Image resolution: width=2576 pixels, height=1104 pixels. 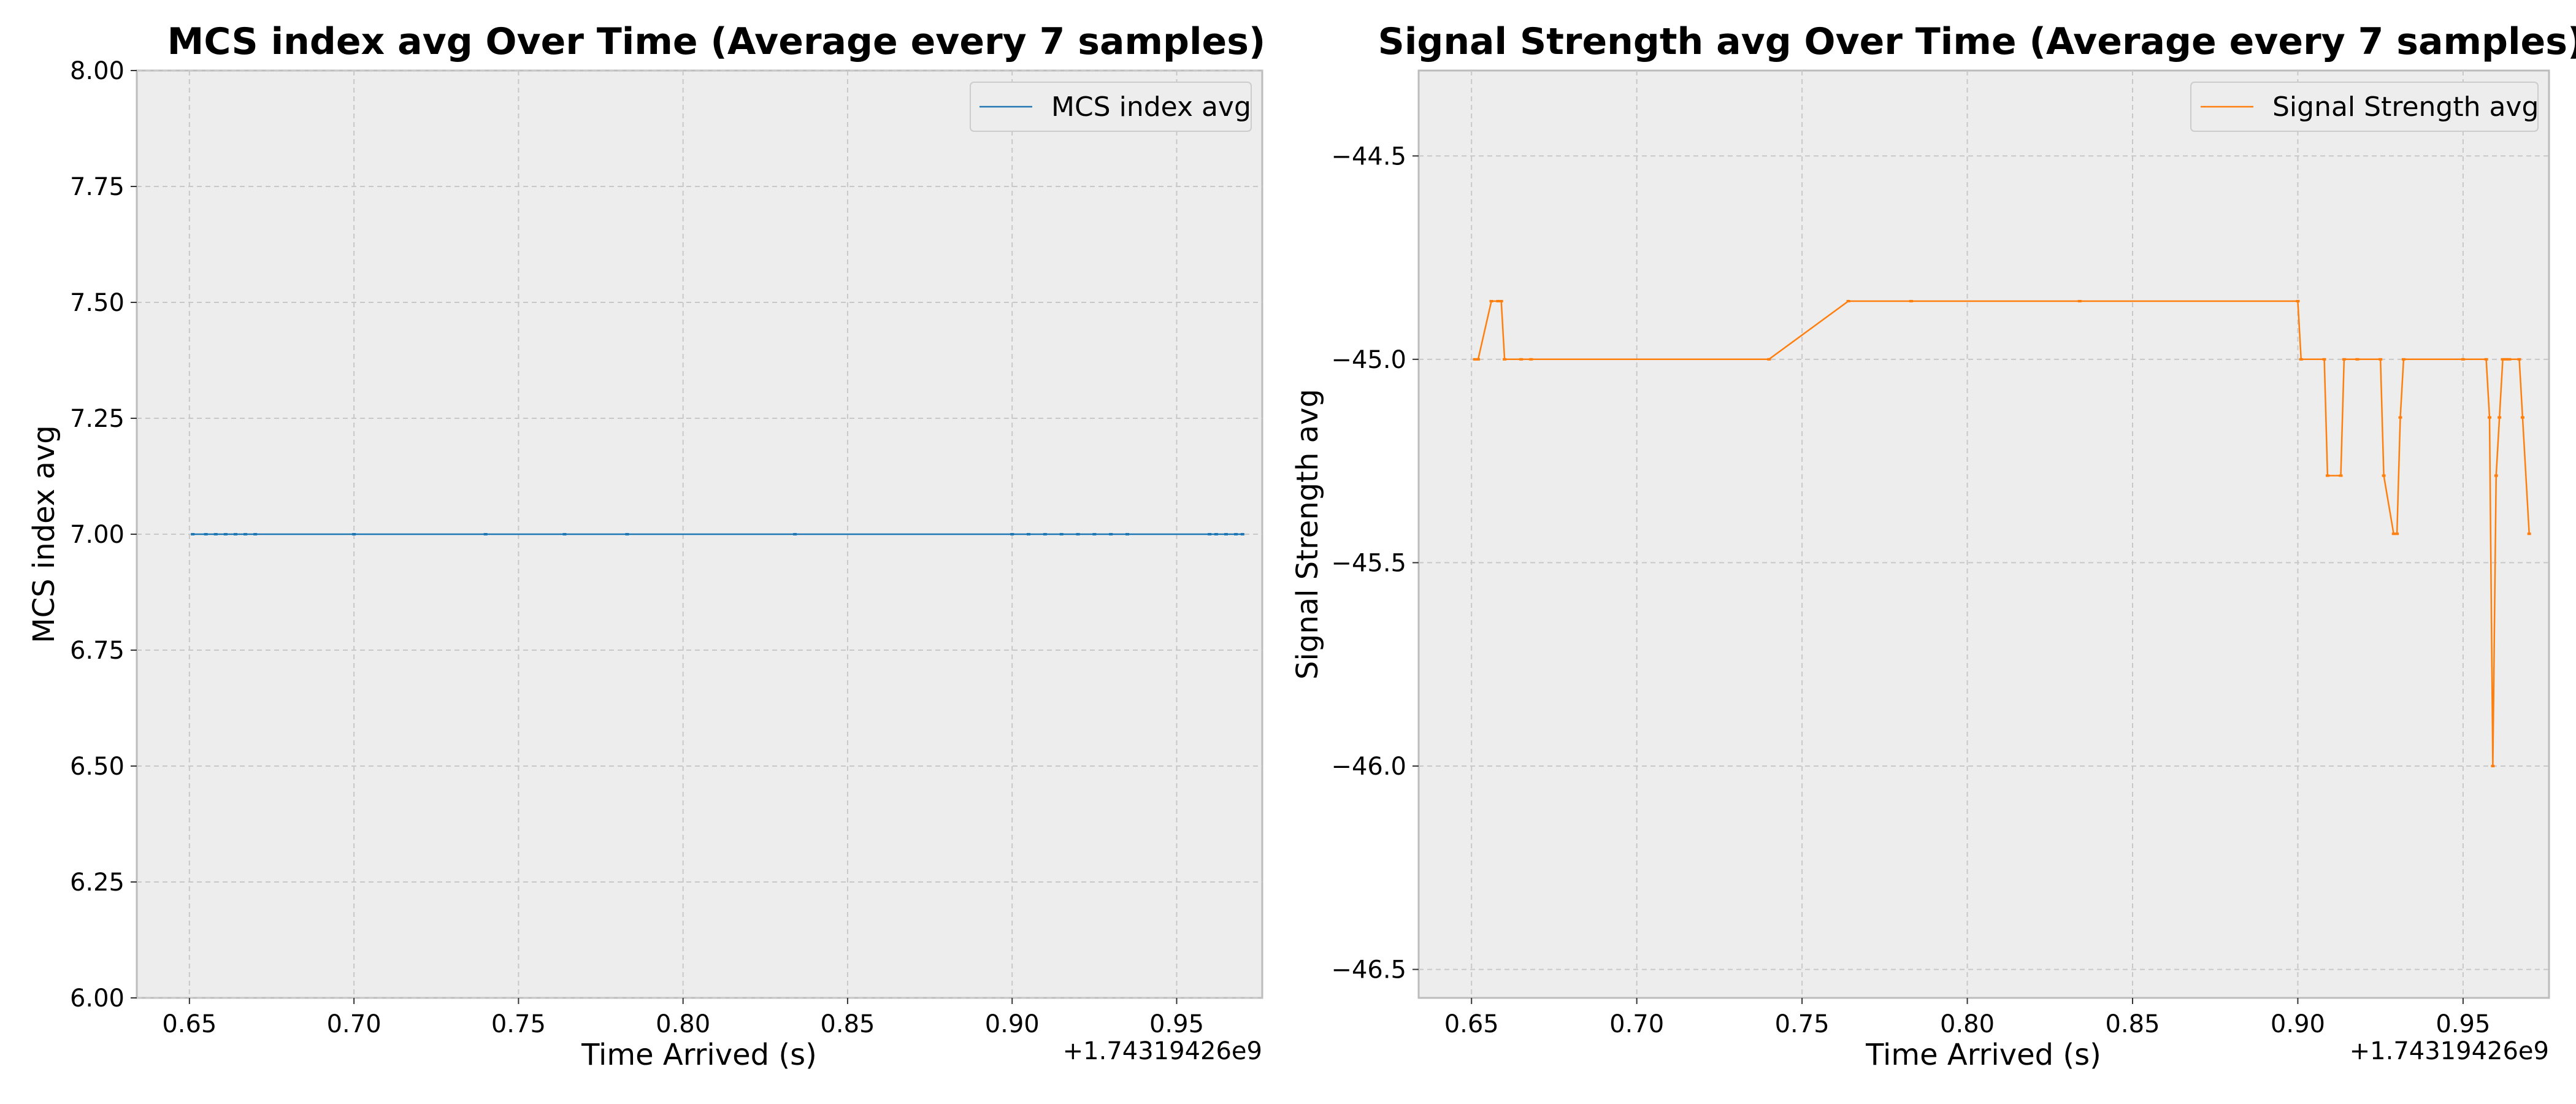 I want to click on mcs-legend: MCS index avg, so click(x=1111, y=107).